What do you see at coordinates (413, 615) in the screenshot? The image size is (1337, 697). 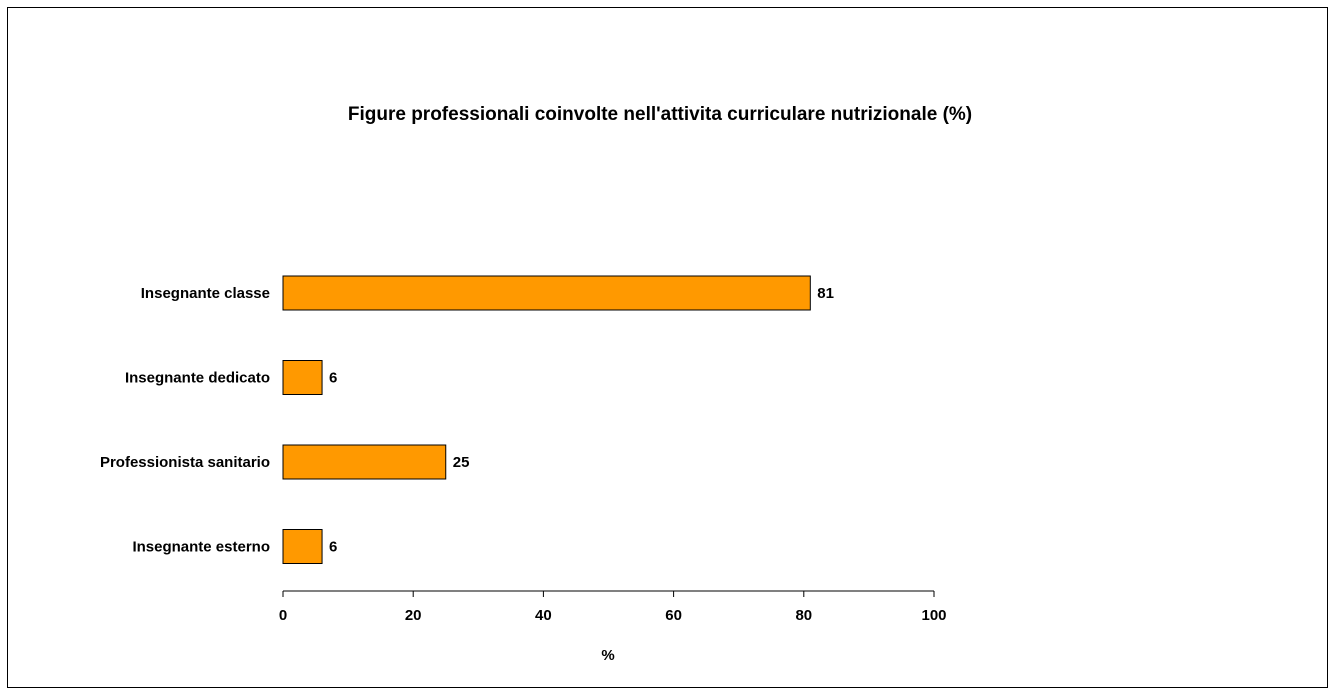 I see `x-tick-label: 20` at bounding box center [413, 615].